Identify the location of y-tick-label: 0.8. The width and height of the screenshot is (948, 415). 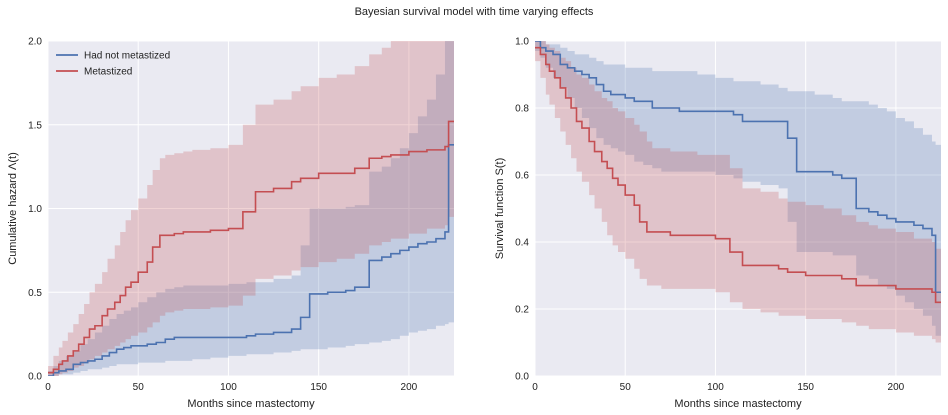
(522, 109).